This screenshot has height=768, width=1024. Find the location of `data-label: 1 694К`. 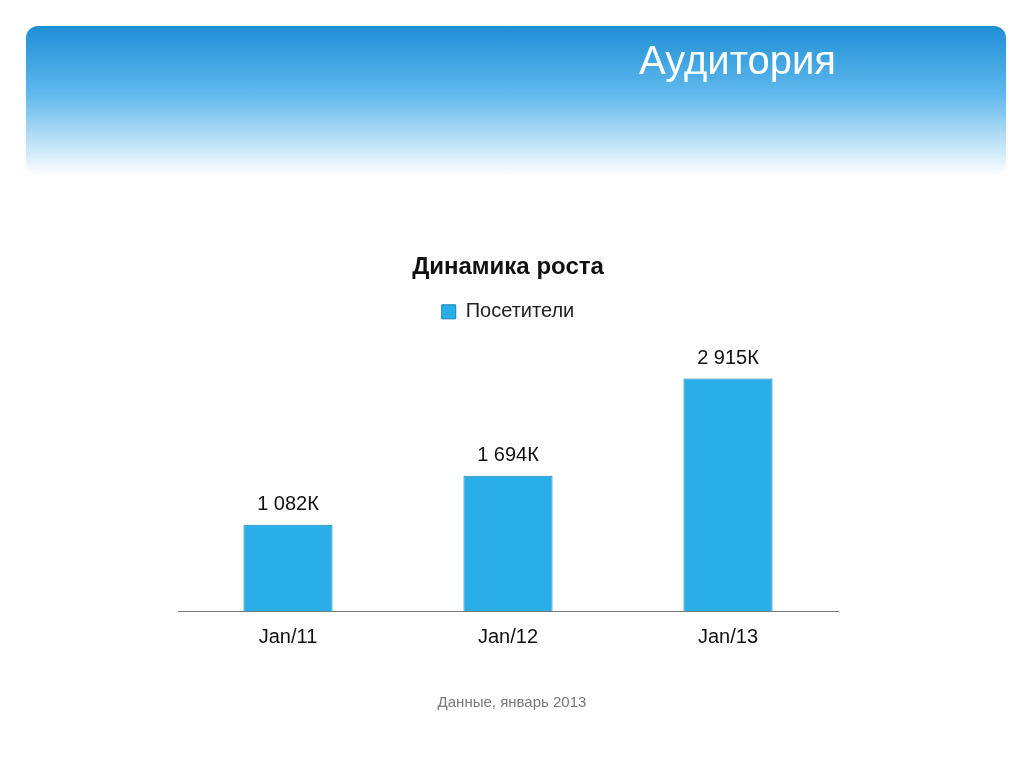

data-label: 1 694К is located at coordinates (508, 454).